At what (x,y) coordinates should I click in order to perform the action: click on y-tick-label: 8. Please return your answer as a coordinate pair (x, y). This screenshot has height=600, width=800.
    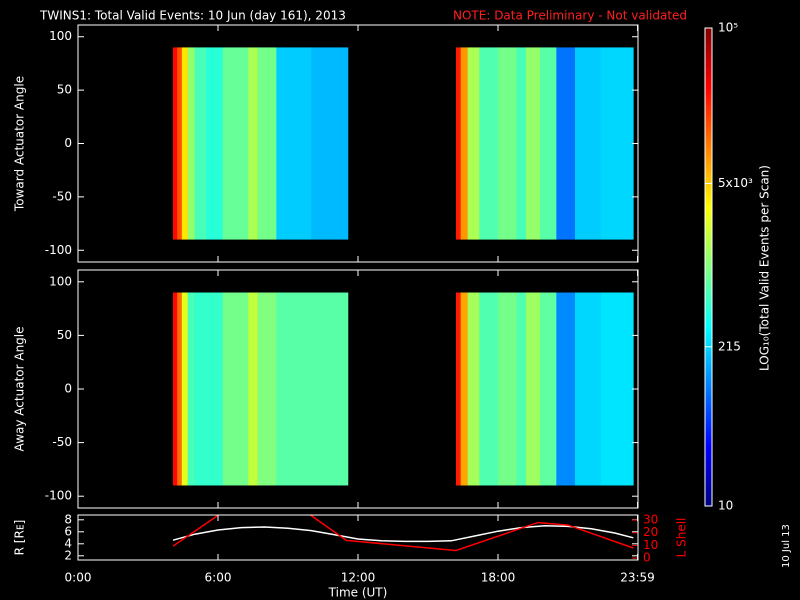
    Looking at the image, I should click on (68, 519).